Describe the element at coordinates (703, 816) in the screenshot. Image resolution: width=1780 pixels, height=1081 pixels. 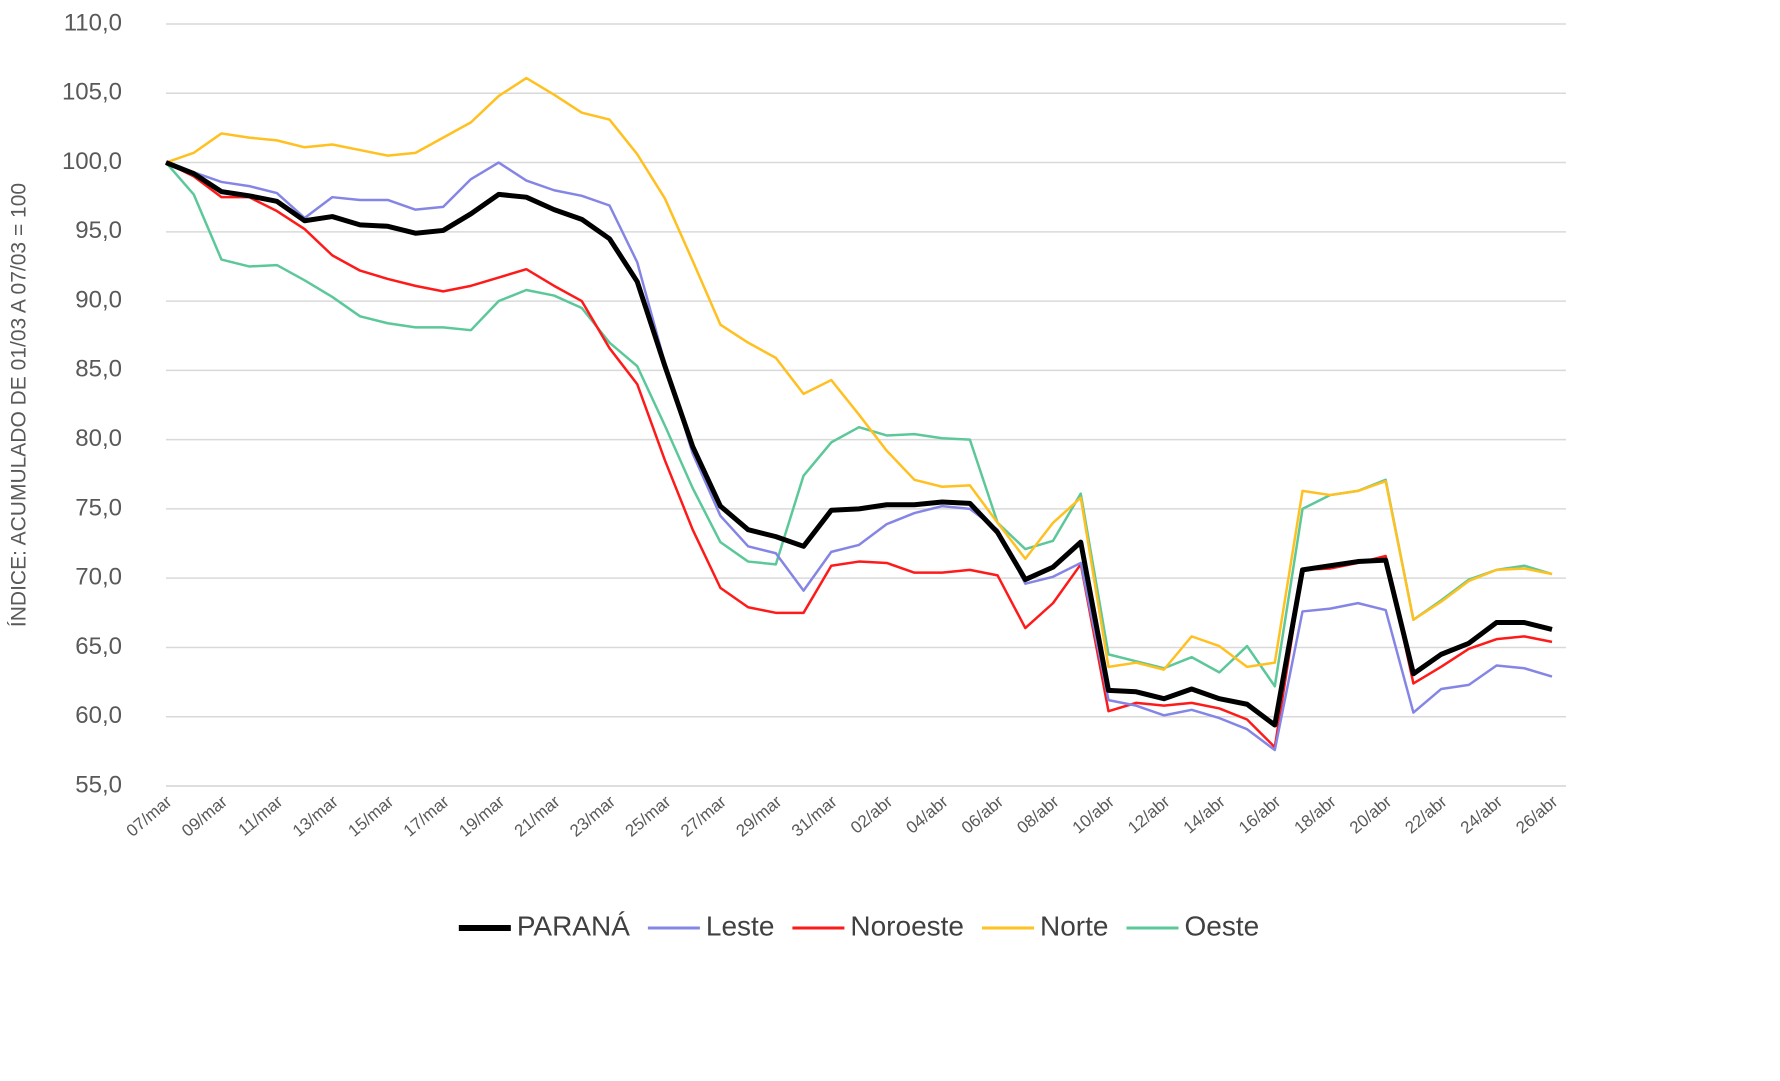
I see `x-tick-label: 27/mar` at that location.